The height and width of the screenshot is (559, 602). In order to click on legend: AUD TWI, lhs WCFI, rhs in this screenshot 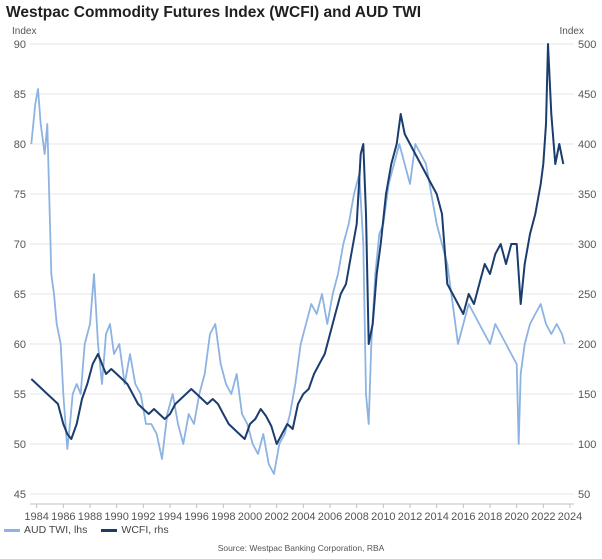, I will do `click(86, 530)`.